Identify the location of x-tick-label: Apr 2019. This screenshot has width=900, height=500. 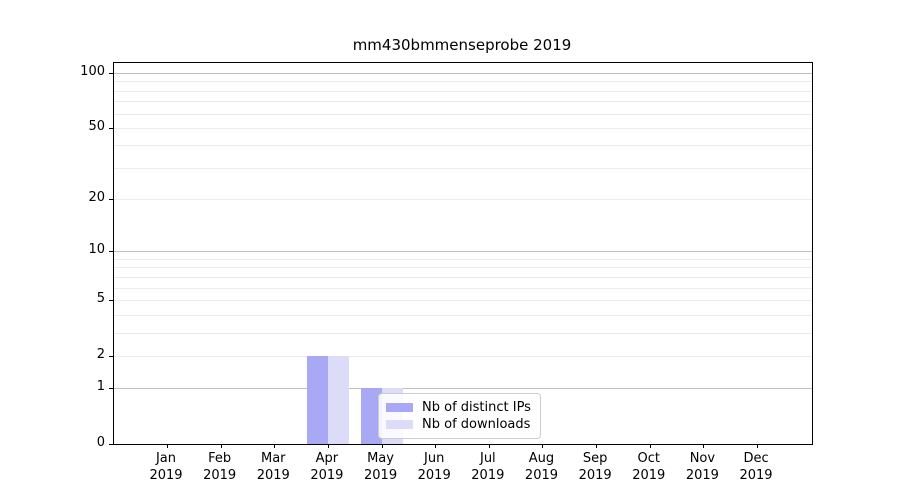
(327, 467).